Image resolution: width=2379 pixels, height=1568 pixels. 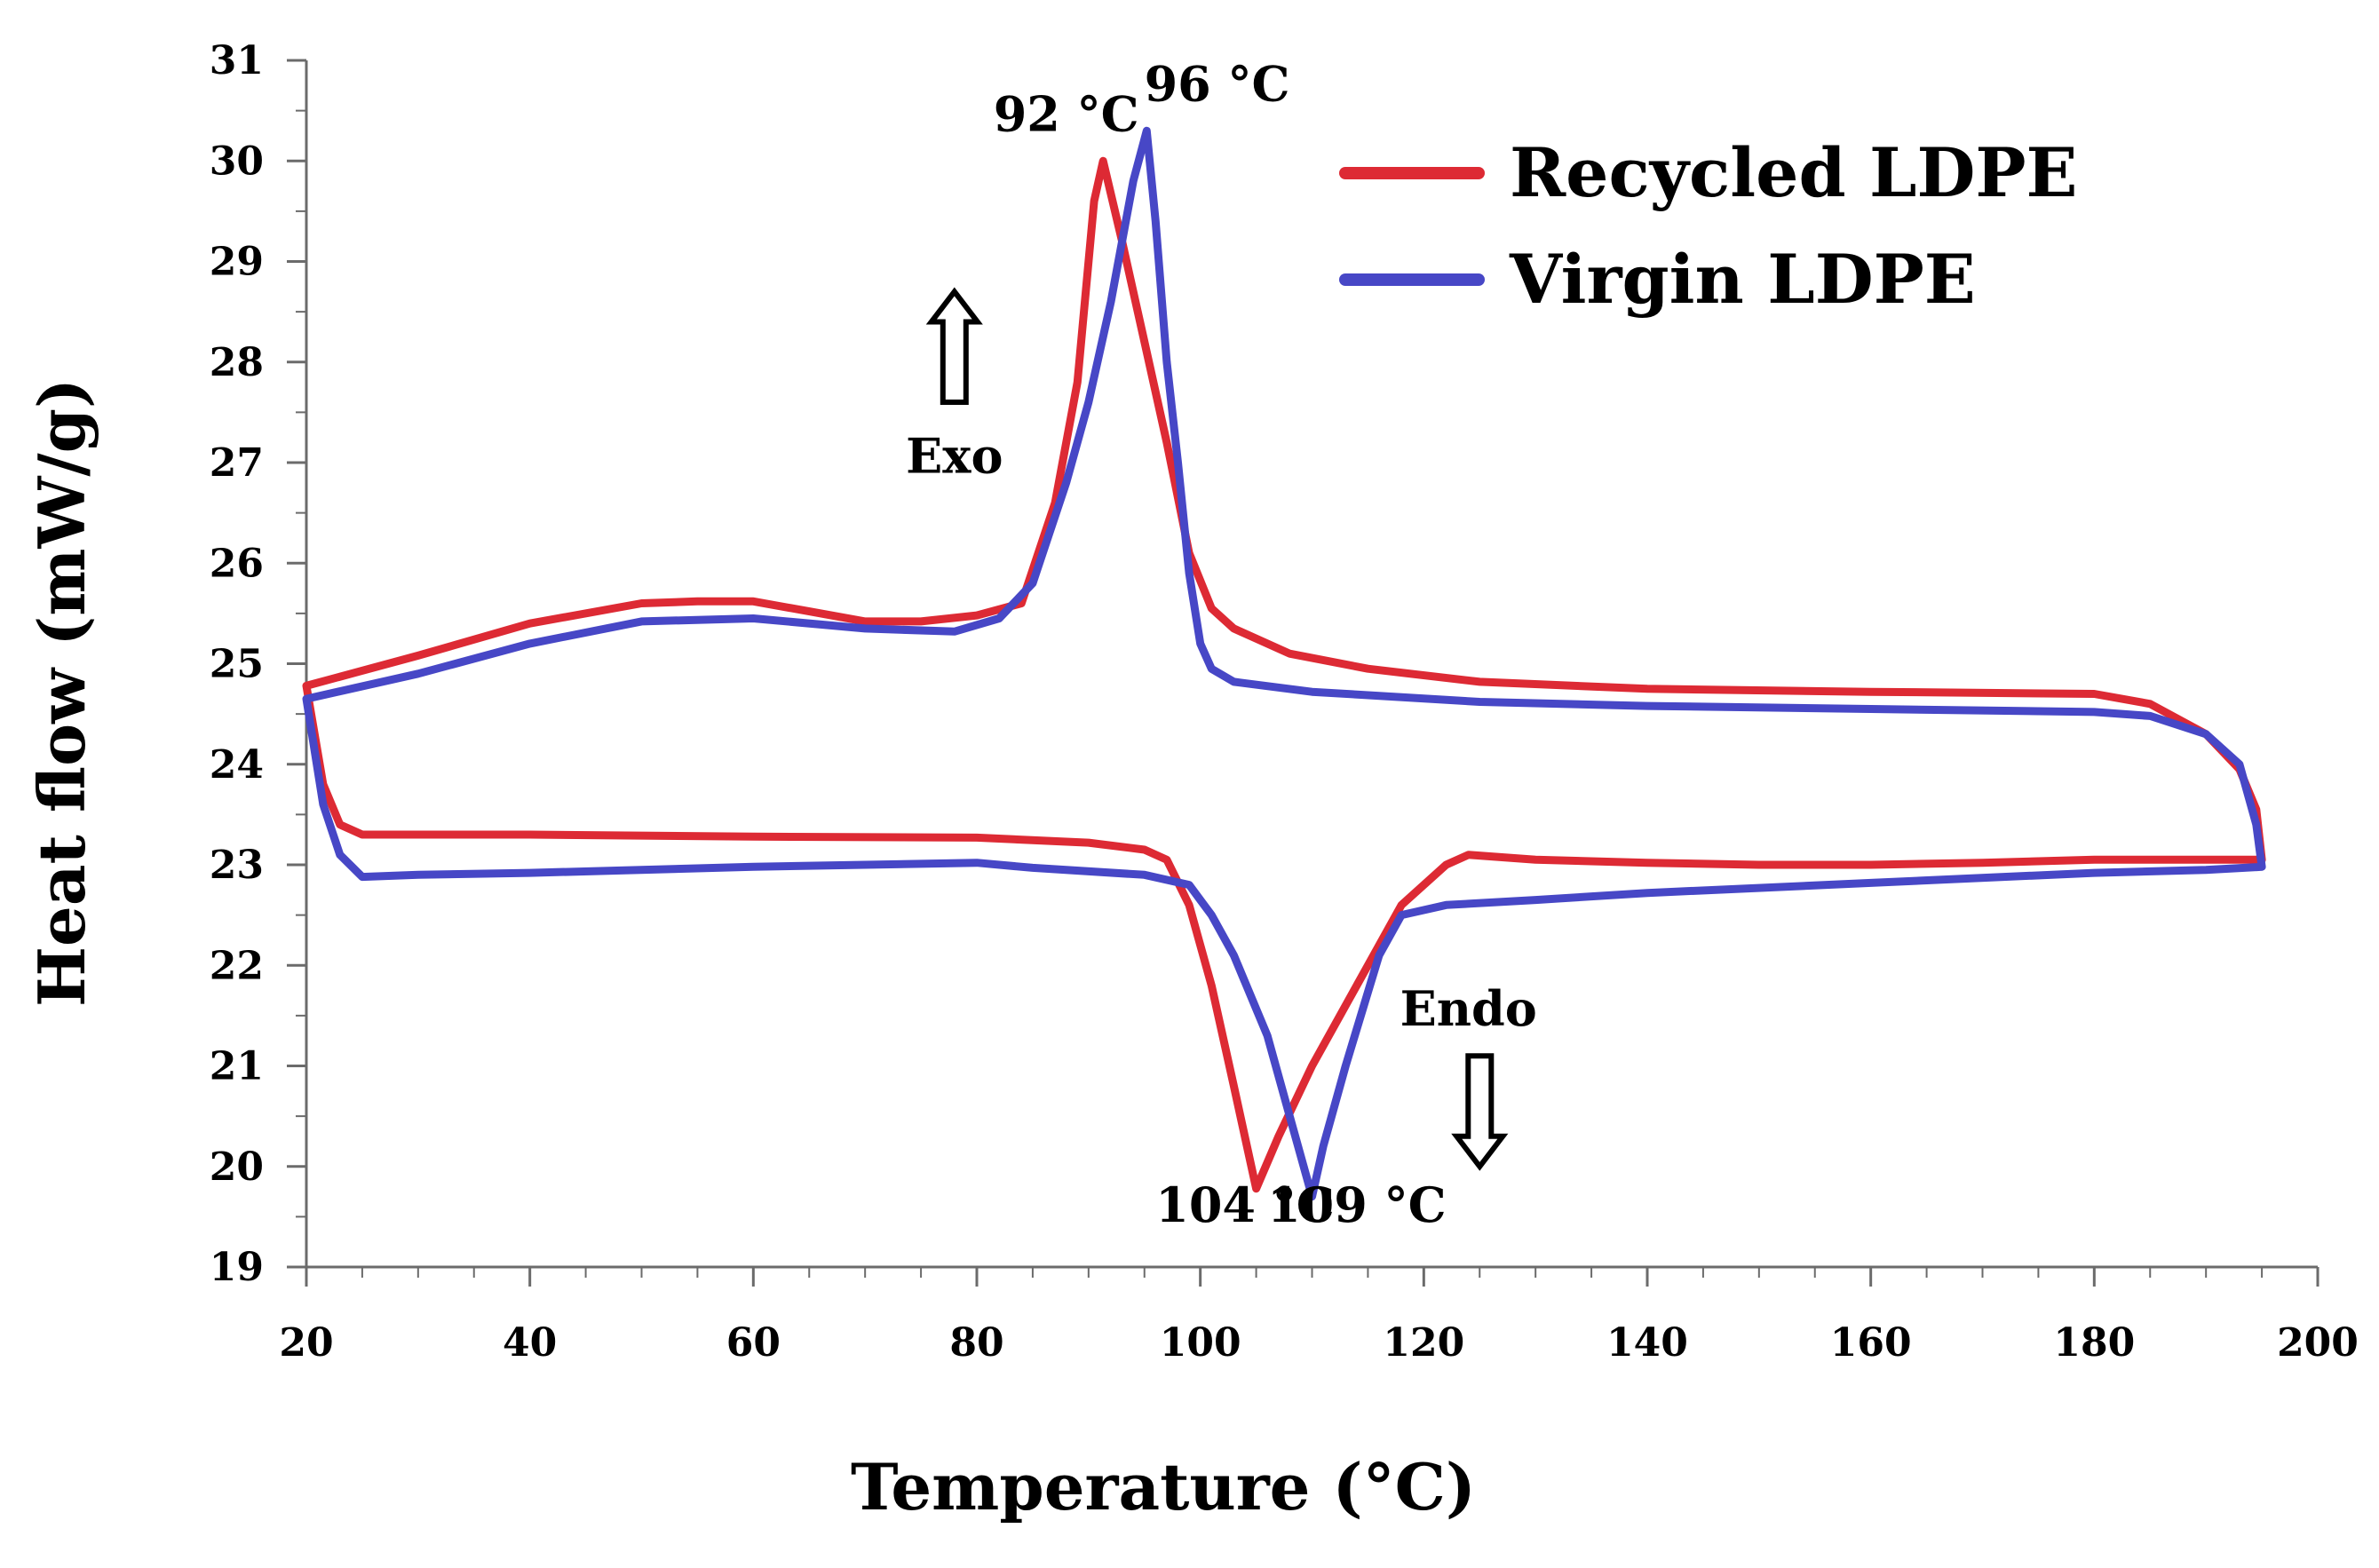 What do you see at coordinates (237, 362) in the screenshot?
I see `y-tick-label: 28` at bounding box center [237, 362].